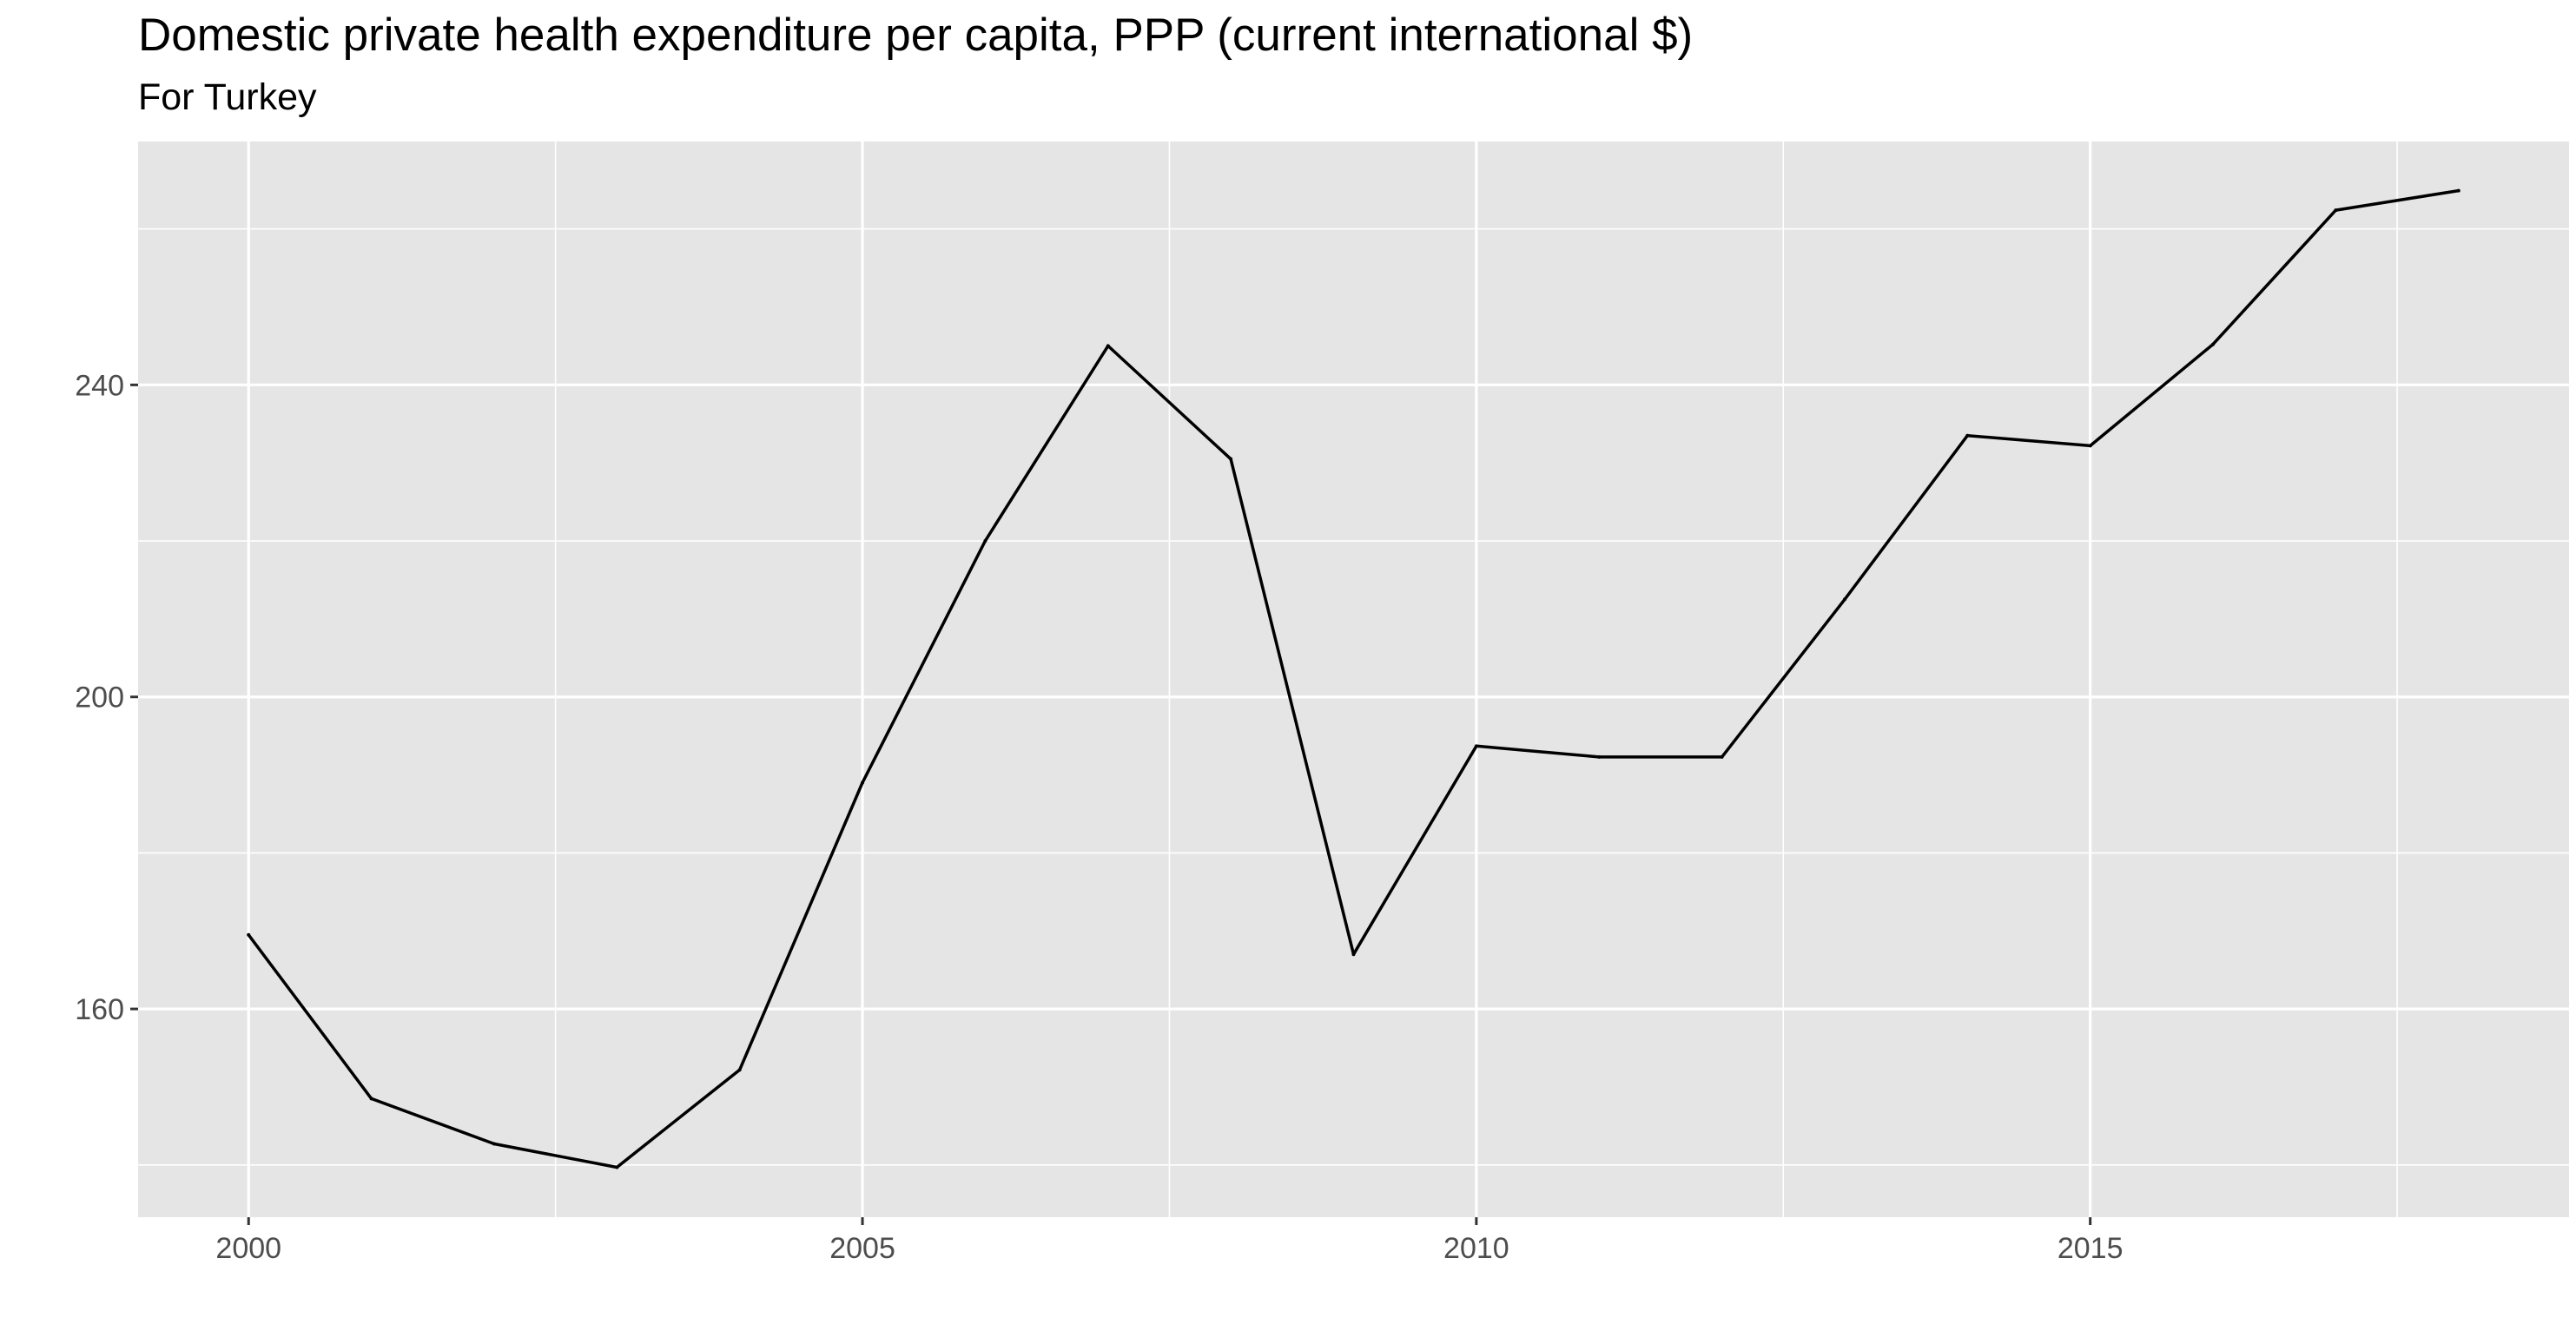 This screenshot has height=1324, width=2576. Describe the element at coordinates (2090, 1249) in the screenshot. I see `x-tick-label: 2015` at that location.